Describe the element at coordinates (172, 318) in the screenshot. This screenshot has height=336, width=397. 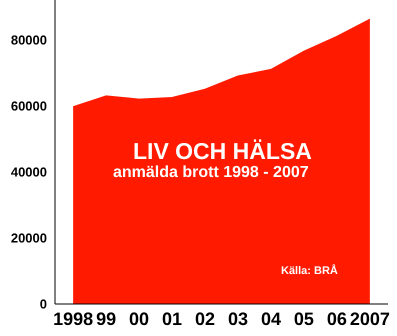
I see `x-tick-label: 01` at that location.